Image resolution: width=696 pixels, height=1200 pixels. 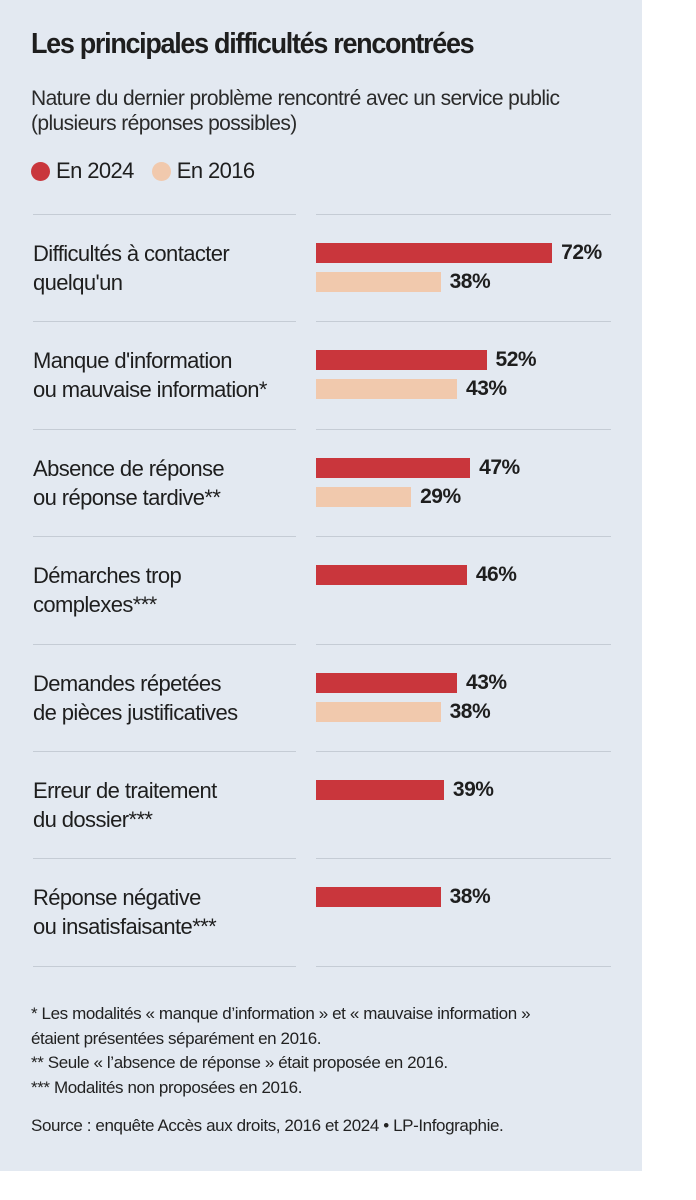 I want to click on footnote: *** Modalités non proposées en 2016., so click(x=167, y=1087).